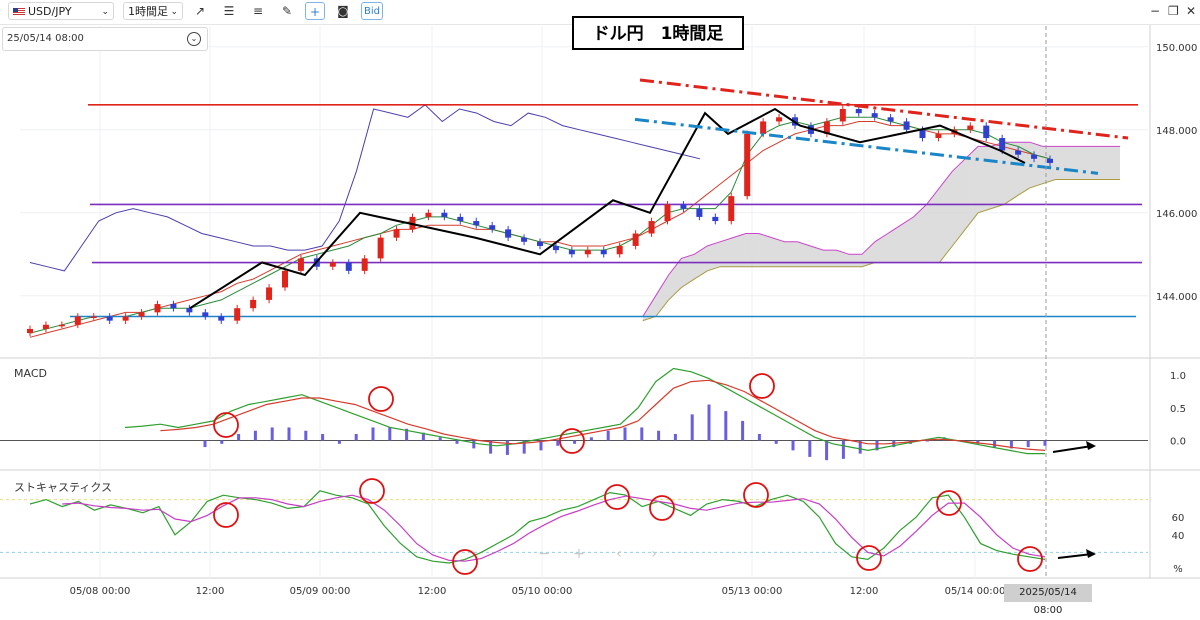  I want to click on scroll-right-button: ›, so click(654, 554).